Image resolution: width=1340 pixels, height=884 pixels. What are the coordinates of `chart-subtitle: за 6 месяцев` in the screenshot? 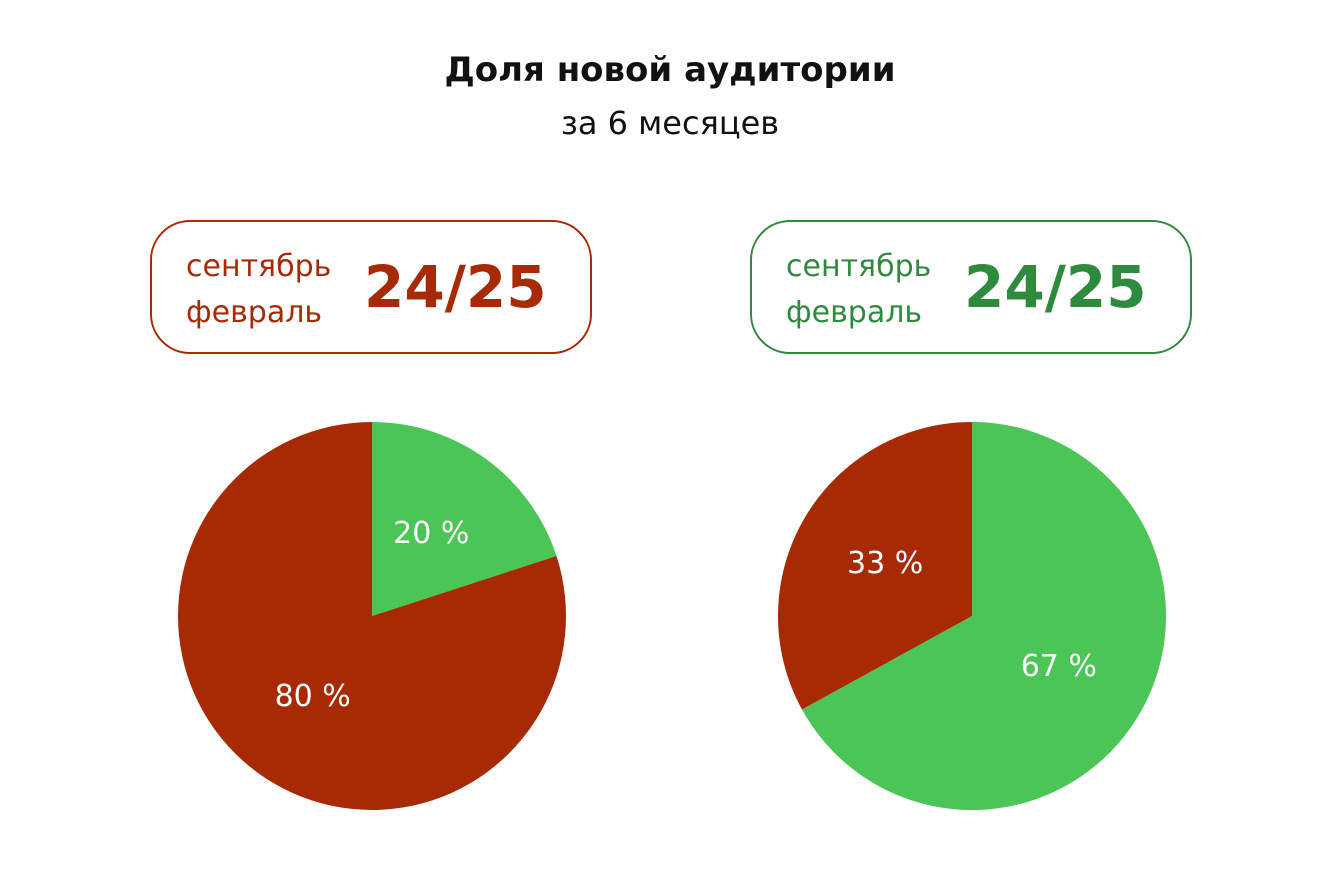 It's located at (670, 123).